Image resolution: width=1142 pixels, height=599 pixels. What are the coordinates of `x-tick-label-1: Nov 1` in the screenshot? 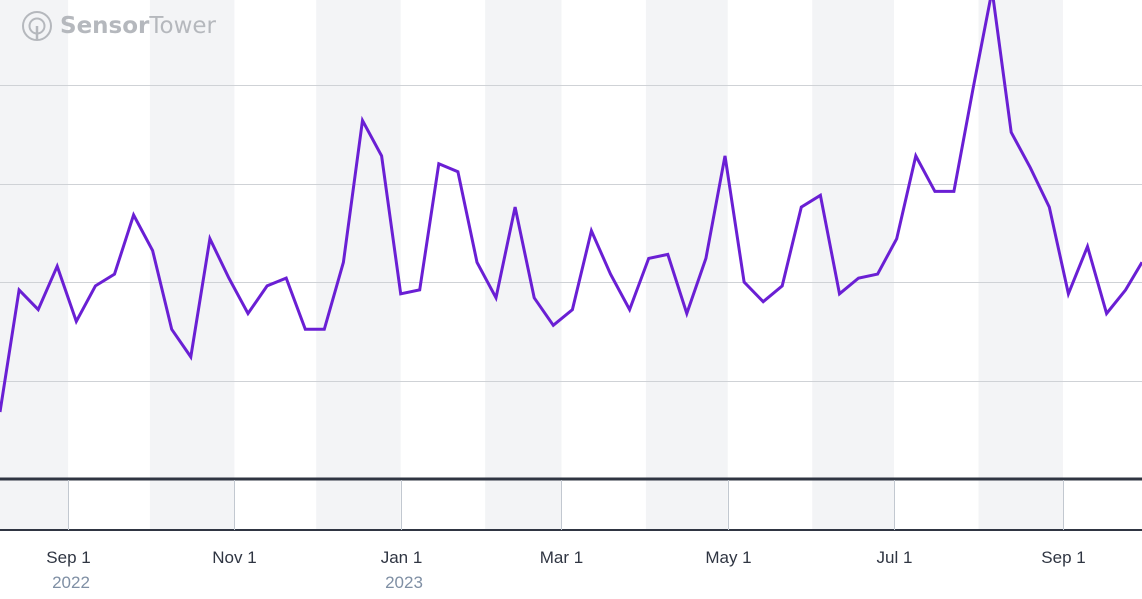 It's located at (234, 557).